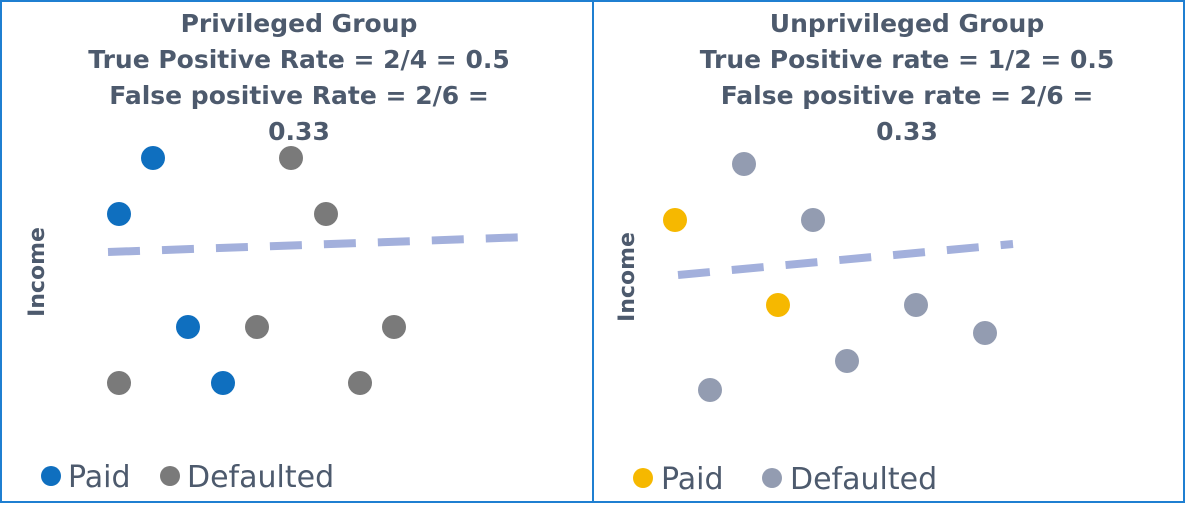 The height and width of the screenshot is (505, 1185). Describe the element at coordinates (692, 479) in the screenshot. I see `unprivileged-legend-paid-label: Paid` at that location.